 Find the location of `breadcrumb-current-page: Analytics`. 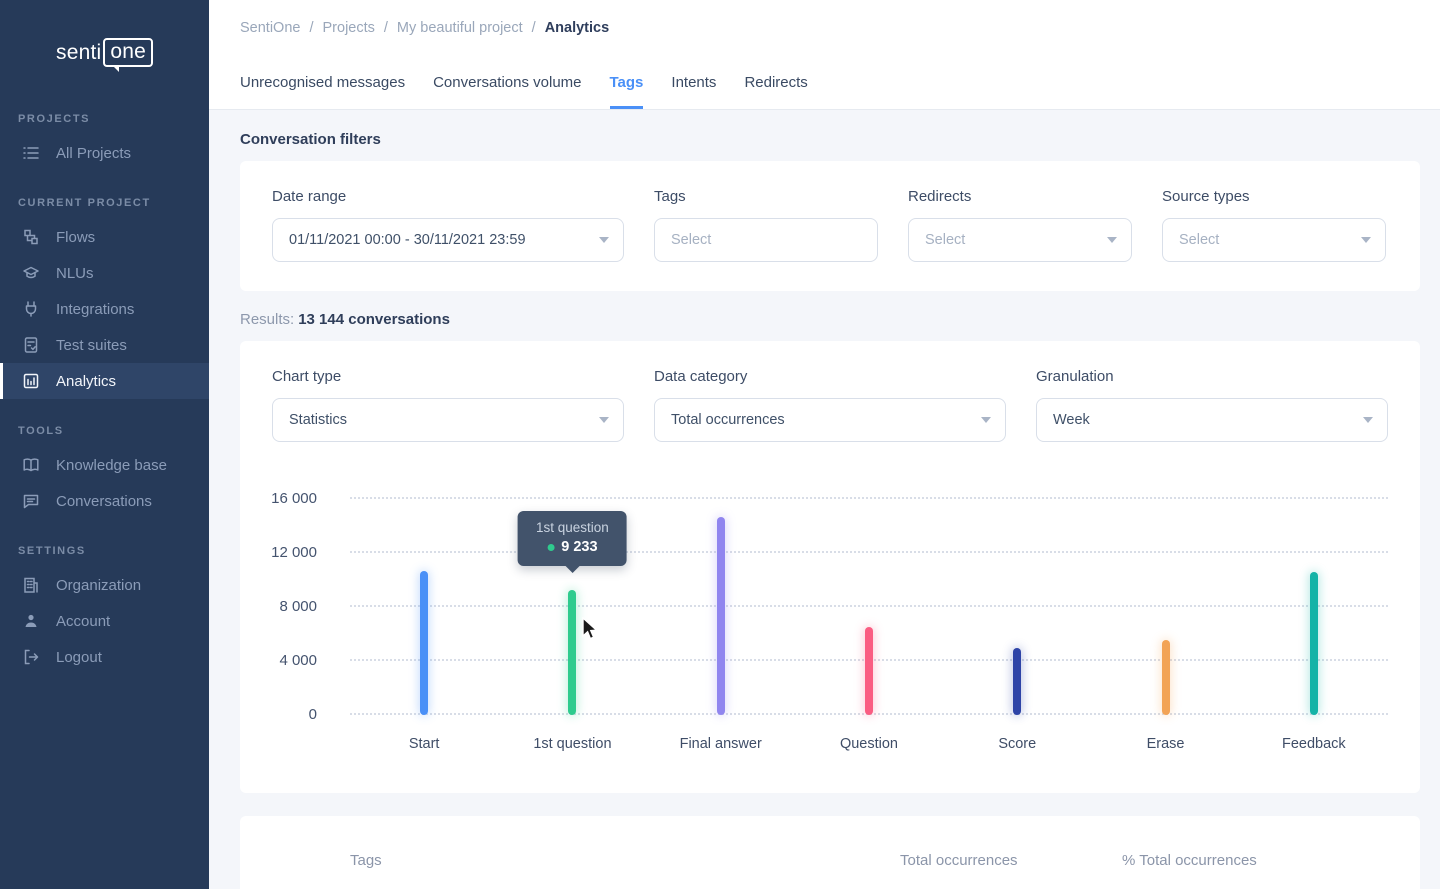

breadcrumb-current-page: Analytics is located at coordinates (577, 27).